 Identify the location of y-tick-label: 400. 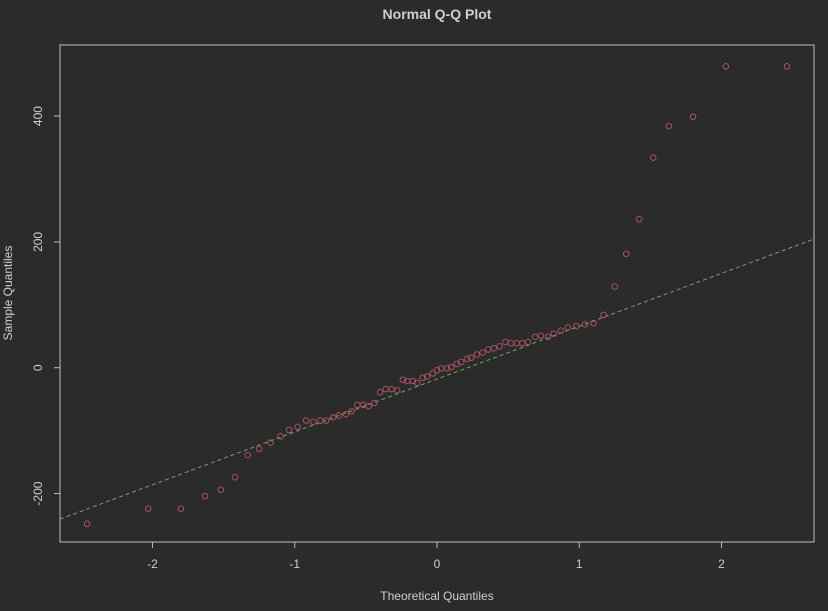
(38, 116).